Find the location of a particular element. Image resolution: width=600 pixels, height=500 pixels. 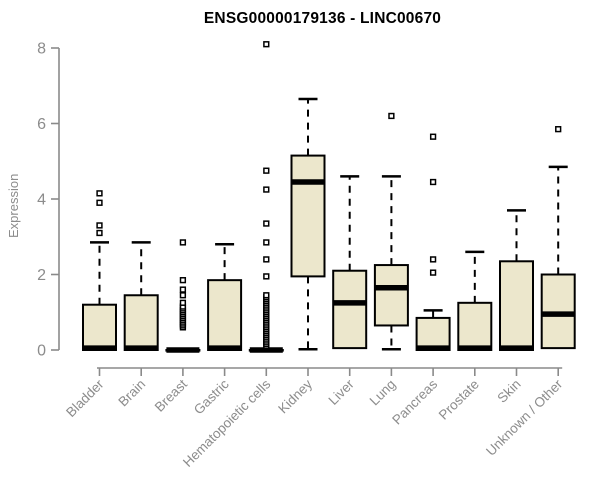

x-category-label: Lung is located at coordinates (383, 393).